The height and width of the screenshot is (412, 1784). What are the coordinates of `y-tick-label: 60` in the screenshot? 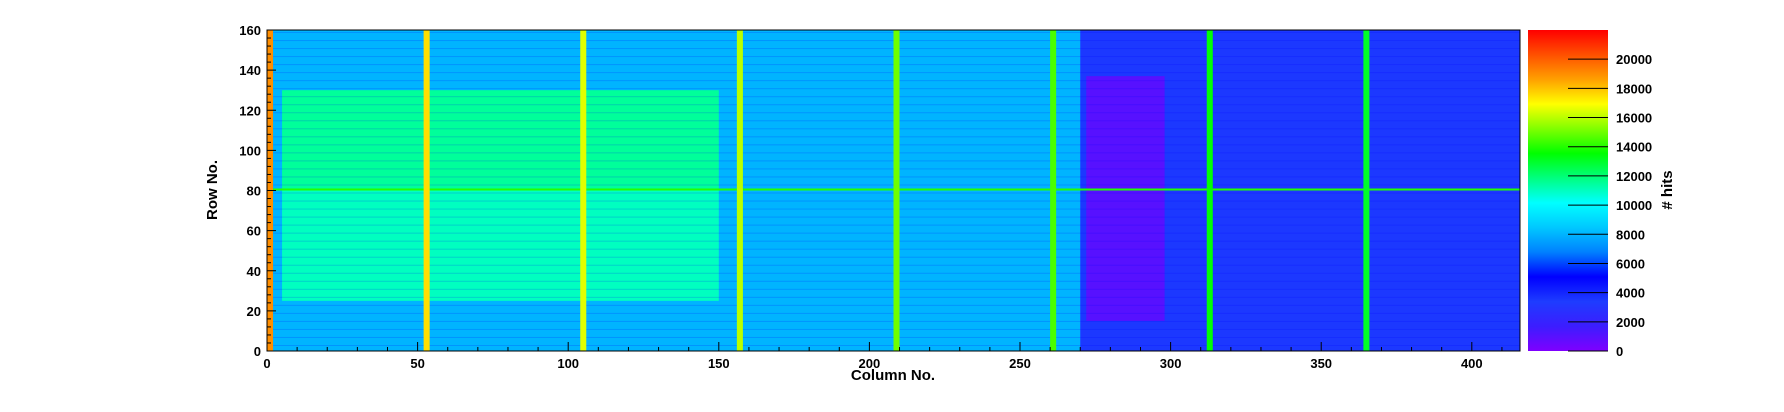 It's located at (254, 231).